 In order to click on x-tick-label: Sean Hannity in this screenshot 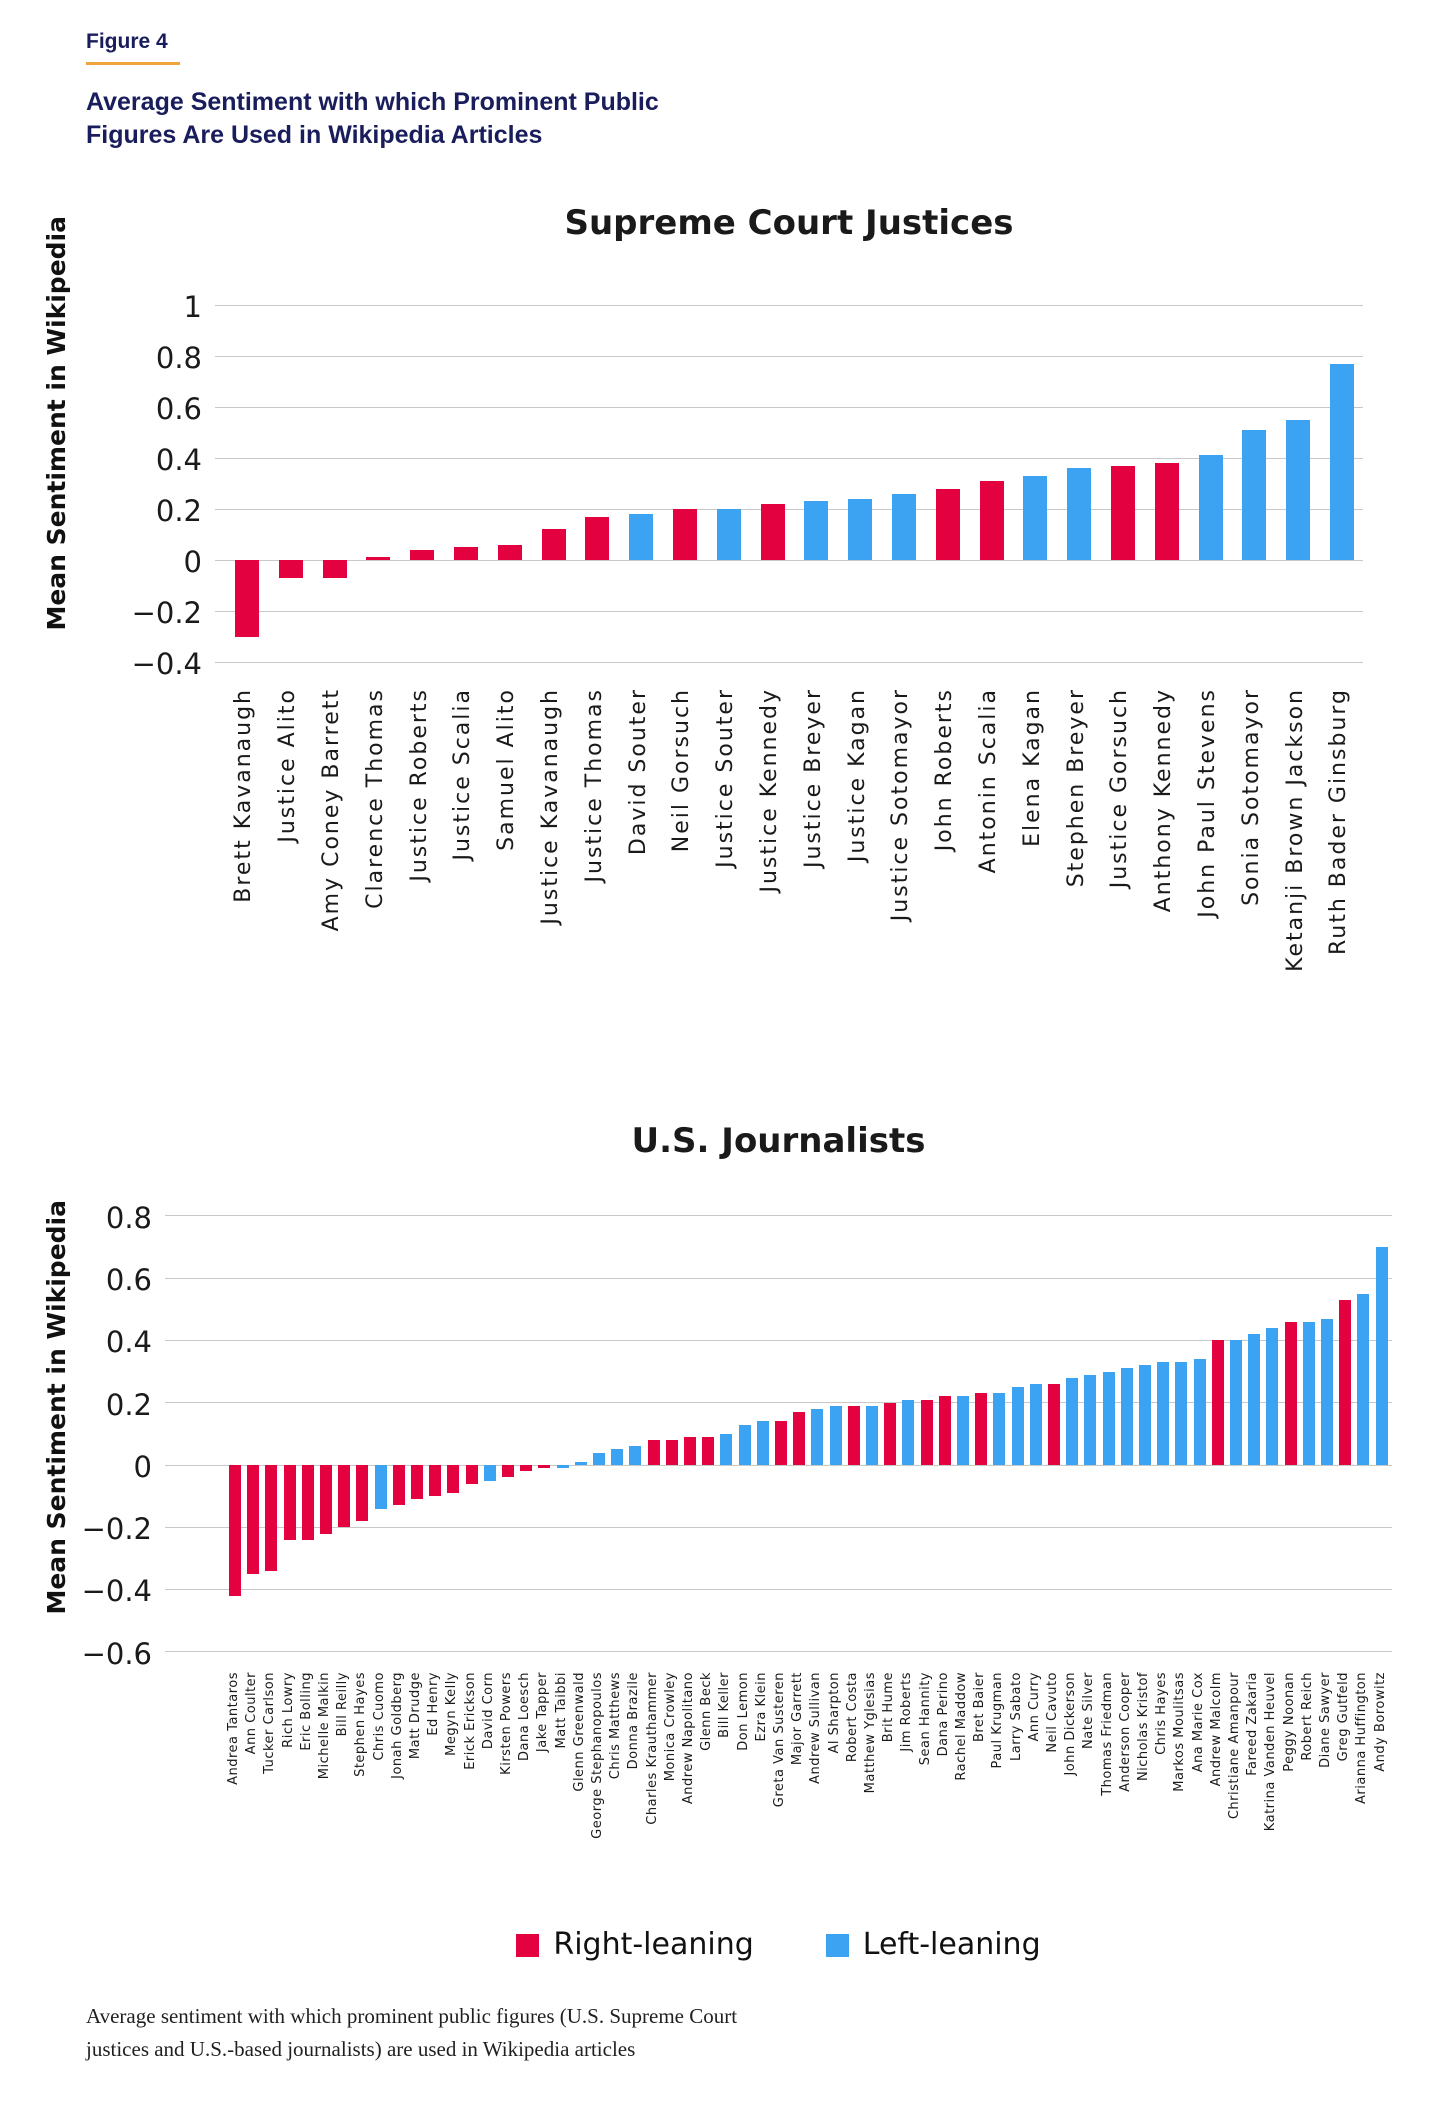, I will do `click(925, 1719)`.